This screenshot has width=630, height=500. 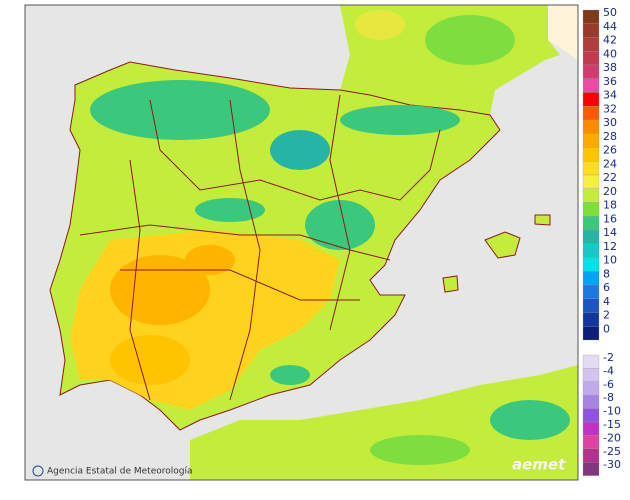 I want to click on legend-label: 32, so click(x=610, y=108).